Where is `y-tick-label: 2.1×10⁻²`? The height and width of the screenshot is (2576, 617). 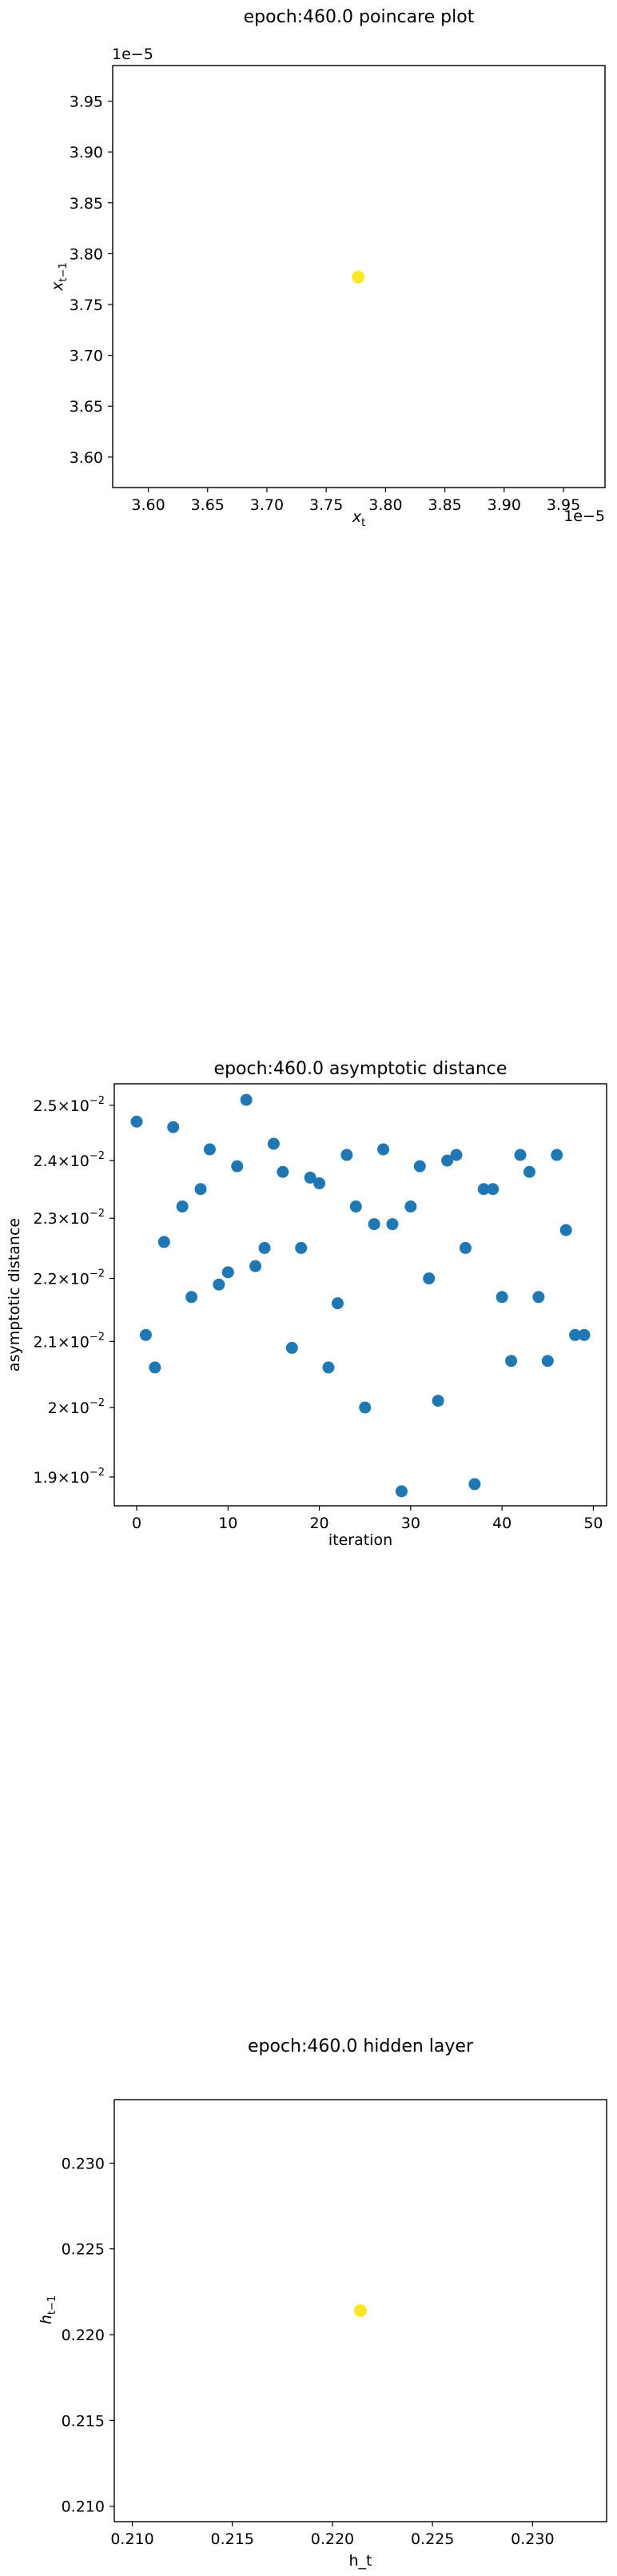 y-tick-label: 2.1×10⁻² is located at coordinates (69, 1341).